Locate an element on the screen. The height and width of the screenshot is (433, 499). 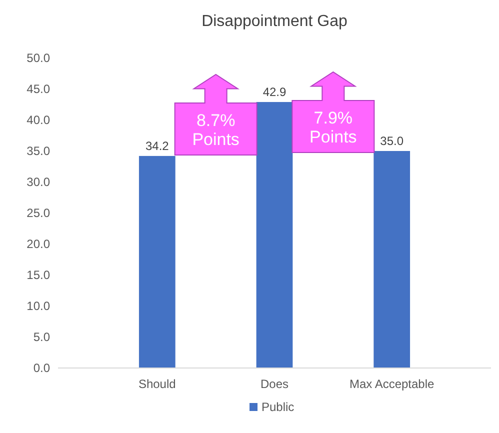
legend-label: Public is located at coordinates (278, 407).